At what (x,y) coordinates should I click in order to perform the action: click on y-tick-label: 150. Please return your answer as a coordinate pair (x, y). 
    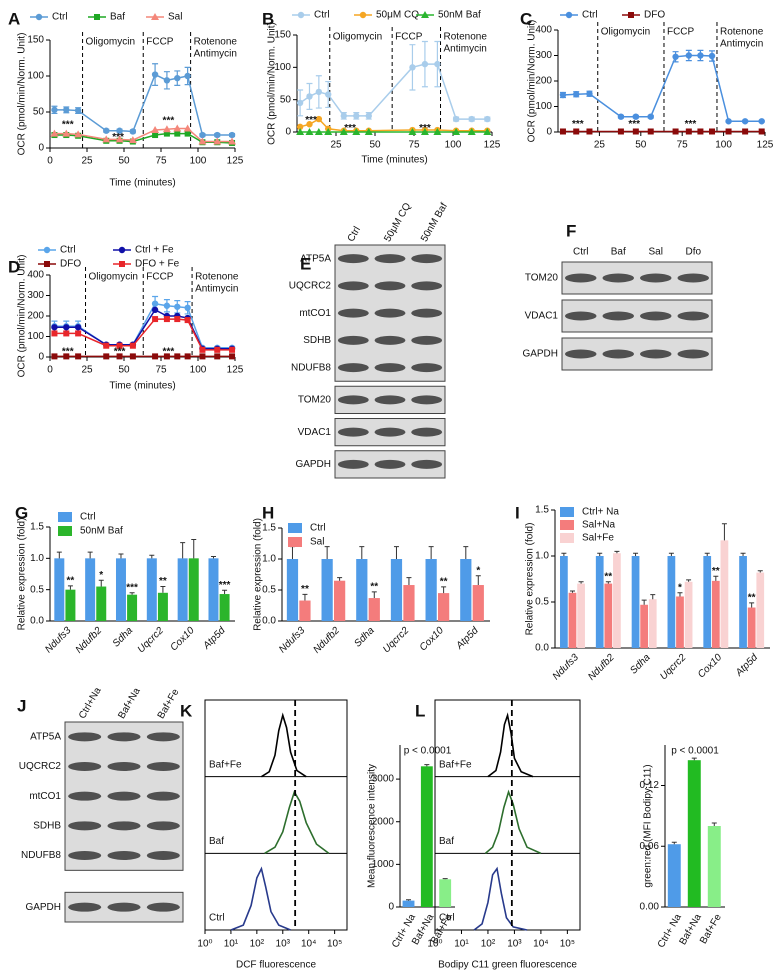
    Looking at the image, I should click on (282, 35).